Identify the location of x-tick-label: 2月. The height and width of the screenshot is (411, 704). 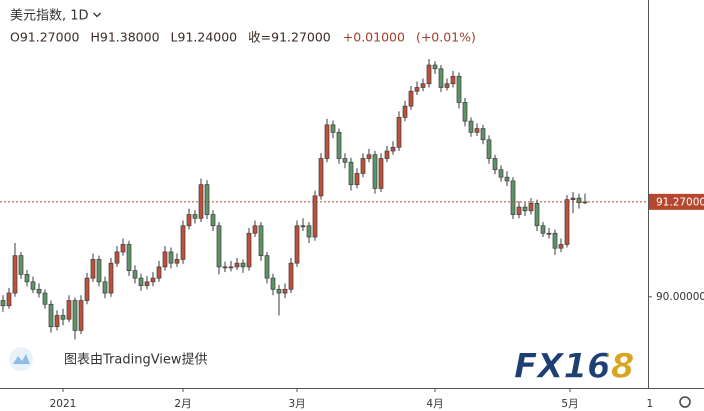
(182, 404).